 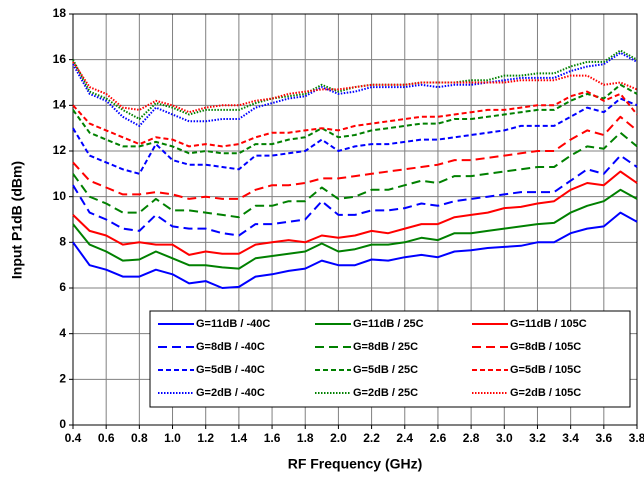 I want to click on x-tick-label: 2.6, so click(x=438, y=438).